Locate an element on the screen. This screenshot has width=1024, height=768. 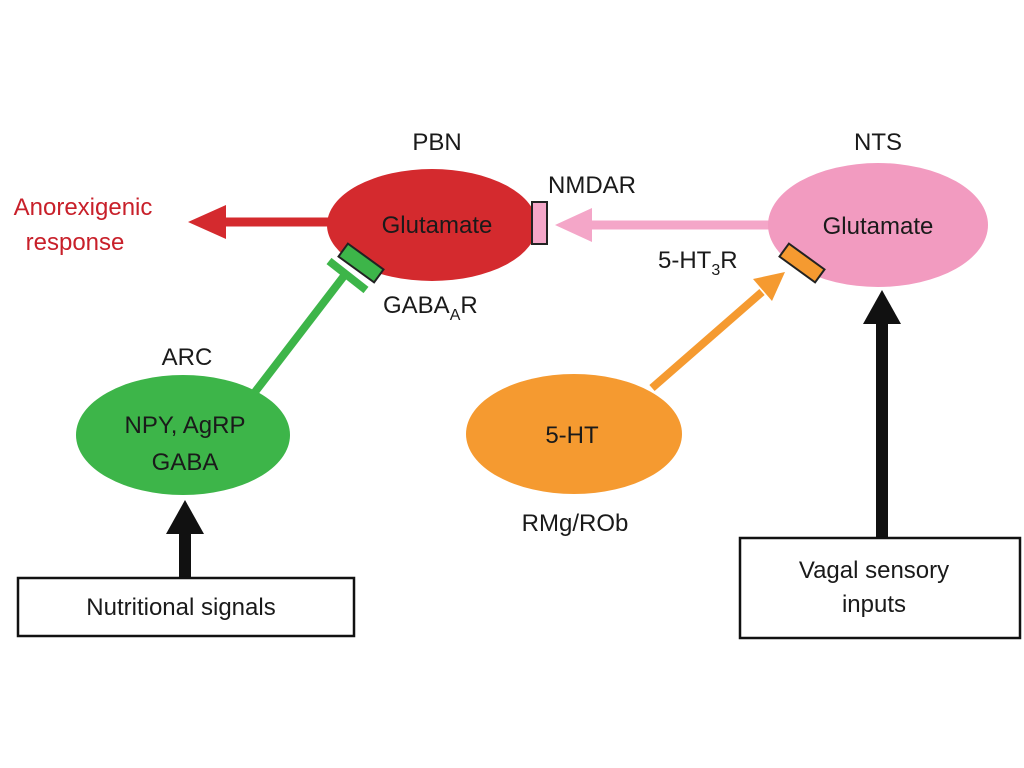
pbn-transmitter-label: Glutamate is located at coordinates (437, 225).